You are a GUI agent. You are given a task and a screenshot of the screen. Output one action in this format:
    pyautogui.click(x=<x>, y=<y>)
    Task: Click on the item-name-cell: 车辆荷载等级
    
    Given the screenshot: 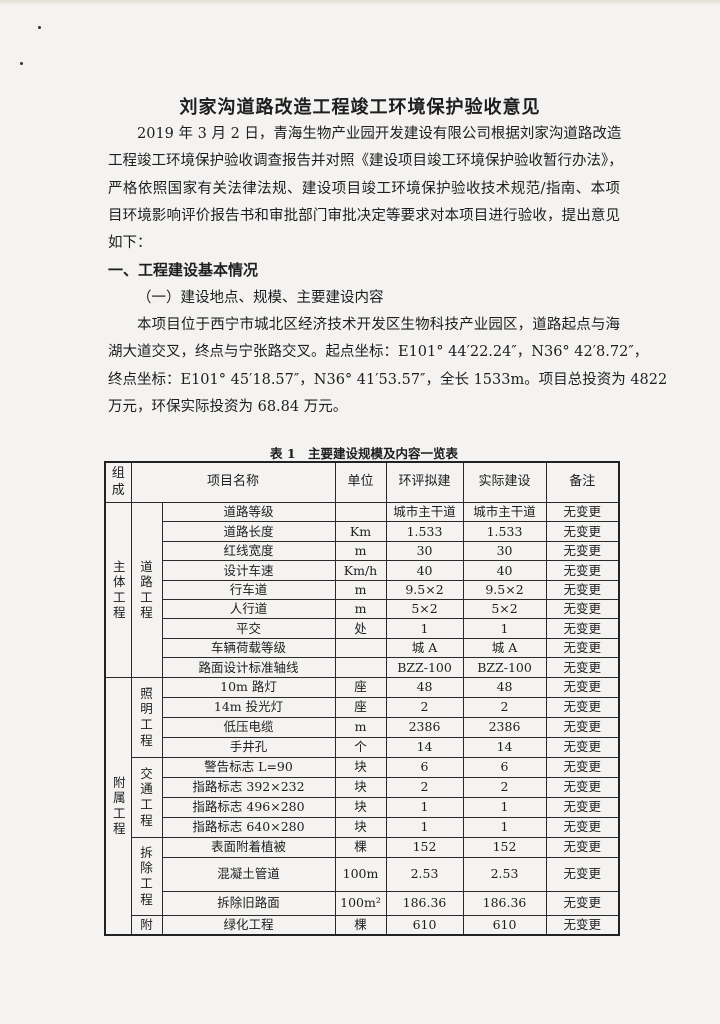 What is the action you would take?
    pyautogui.click(x=248, y=648)
    